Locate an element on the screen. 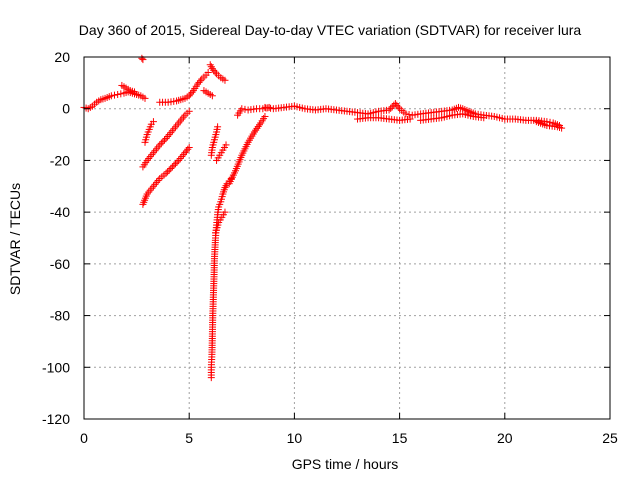  x-tick-label: 5 is located at coordinates (189, 438).